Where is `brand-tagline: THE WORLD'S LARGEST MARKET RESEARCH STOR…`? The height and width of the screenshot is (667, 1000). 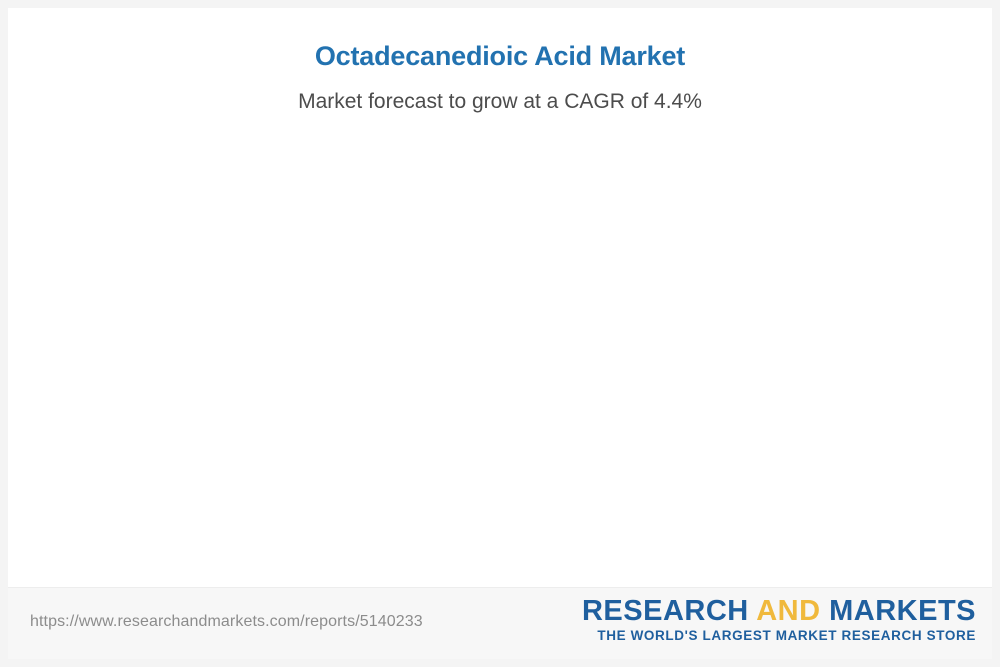
brand-tagline: THE WORLD'S LARGEST MARKET RESEARCH STOR… is located at coordinates (786, 636).